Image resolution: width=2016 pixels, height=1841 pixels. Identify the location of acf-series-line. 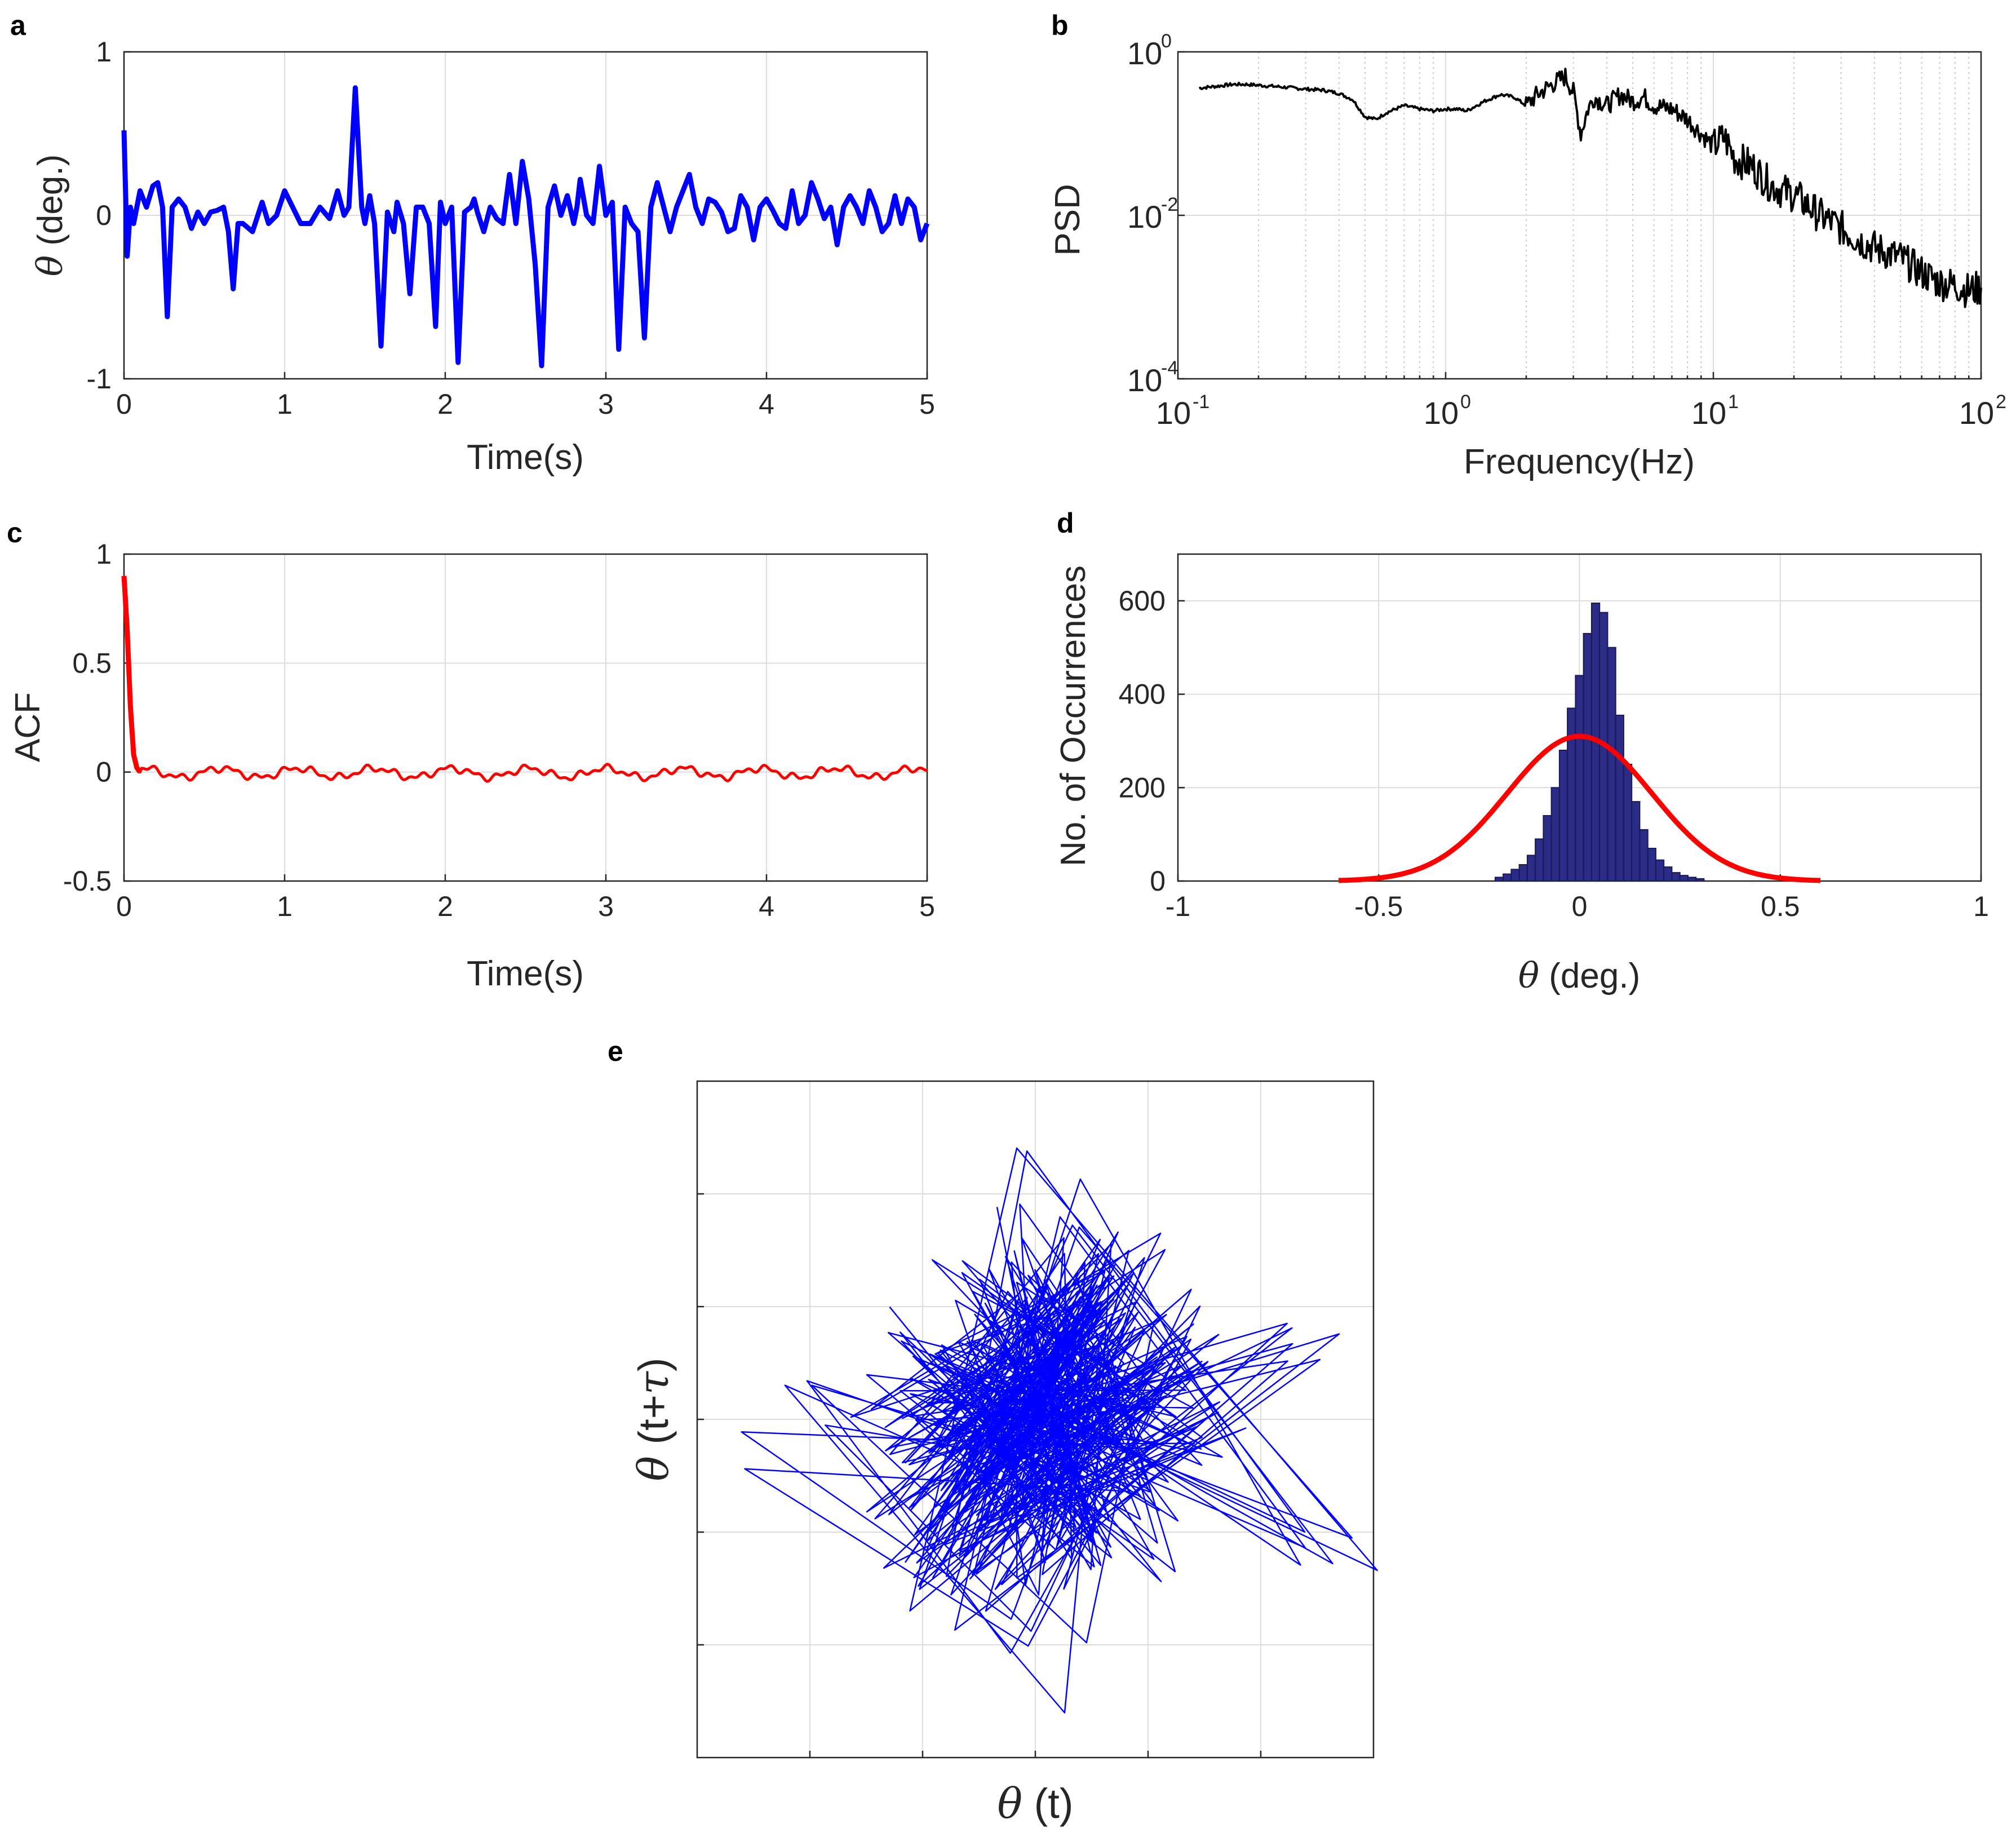
(525, 679).